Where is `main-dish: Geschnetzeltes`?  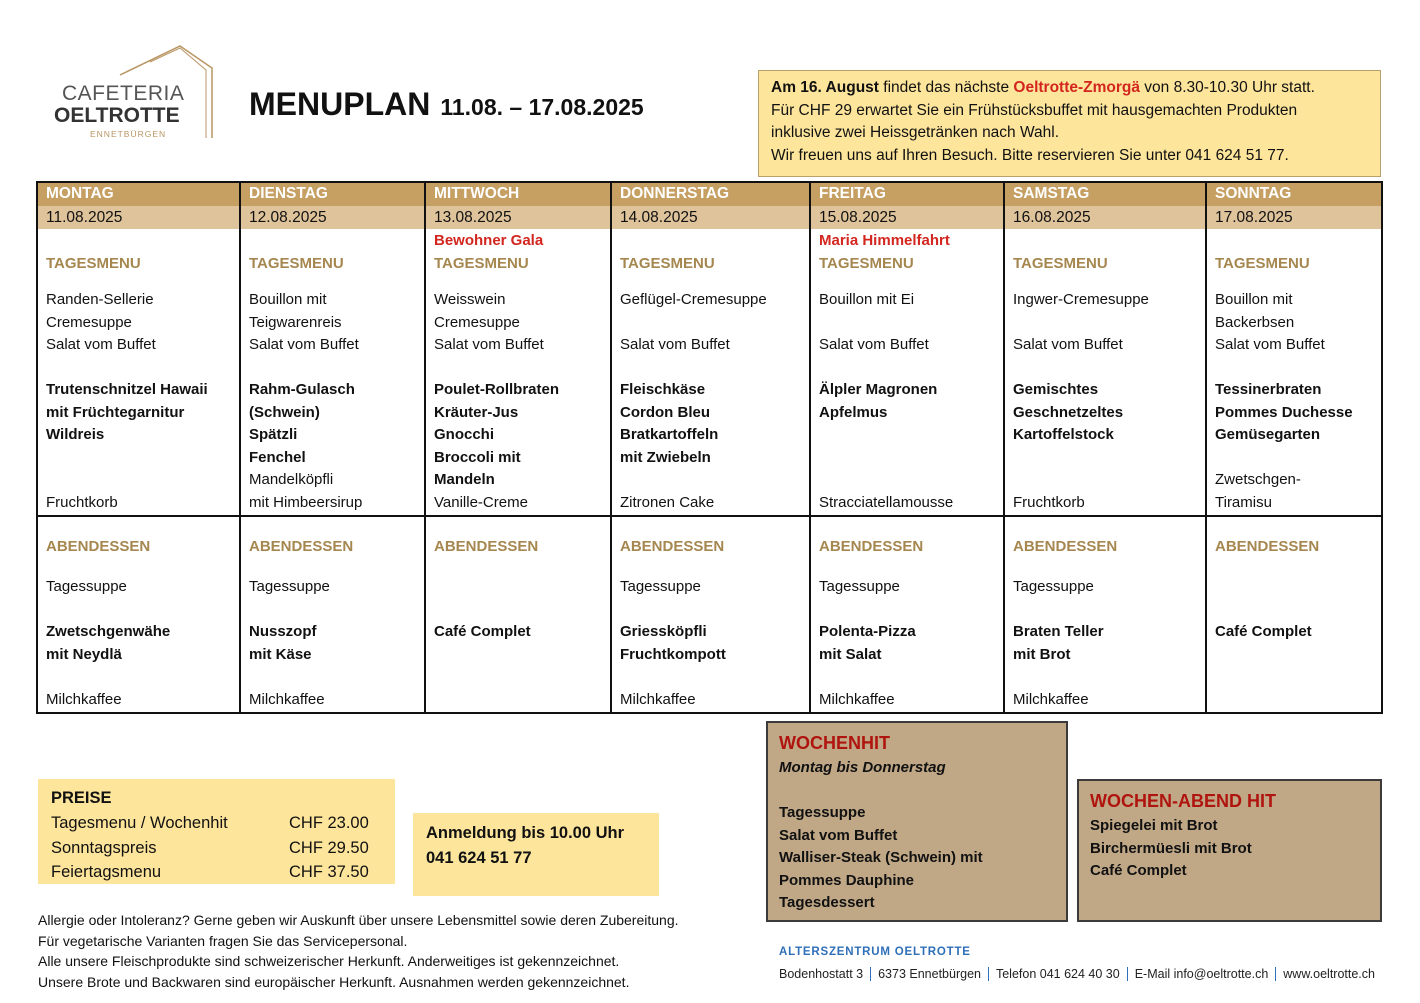 main-dish: Geschnetzeltes is located at coordinates (1068, 412).